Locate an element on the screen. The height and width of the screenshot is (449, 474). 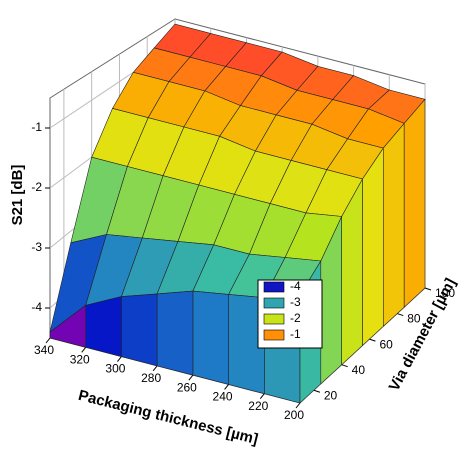
x-tick-label: 280 is located at coordinates (151, 378).